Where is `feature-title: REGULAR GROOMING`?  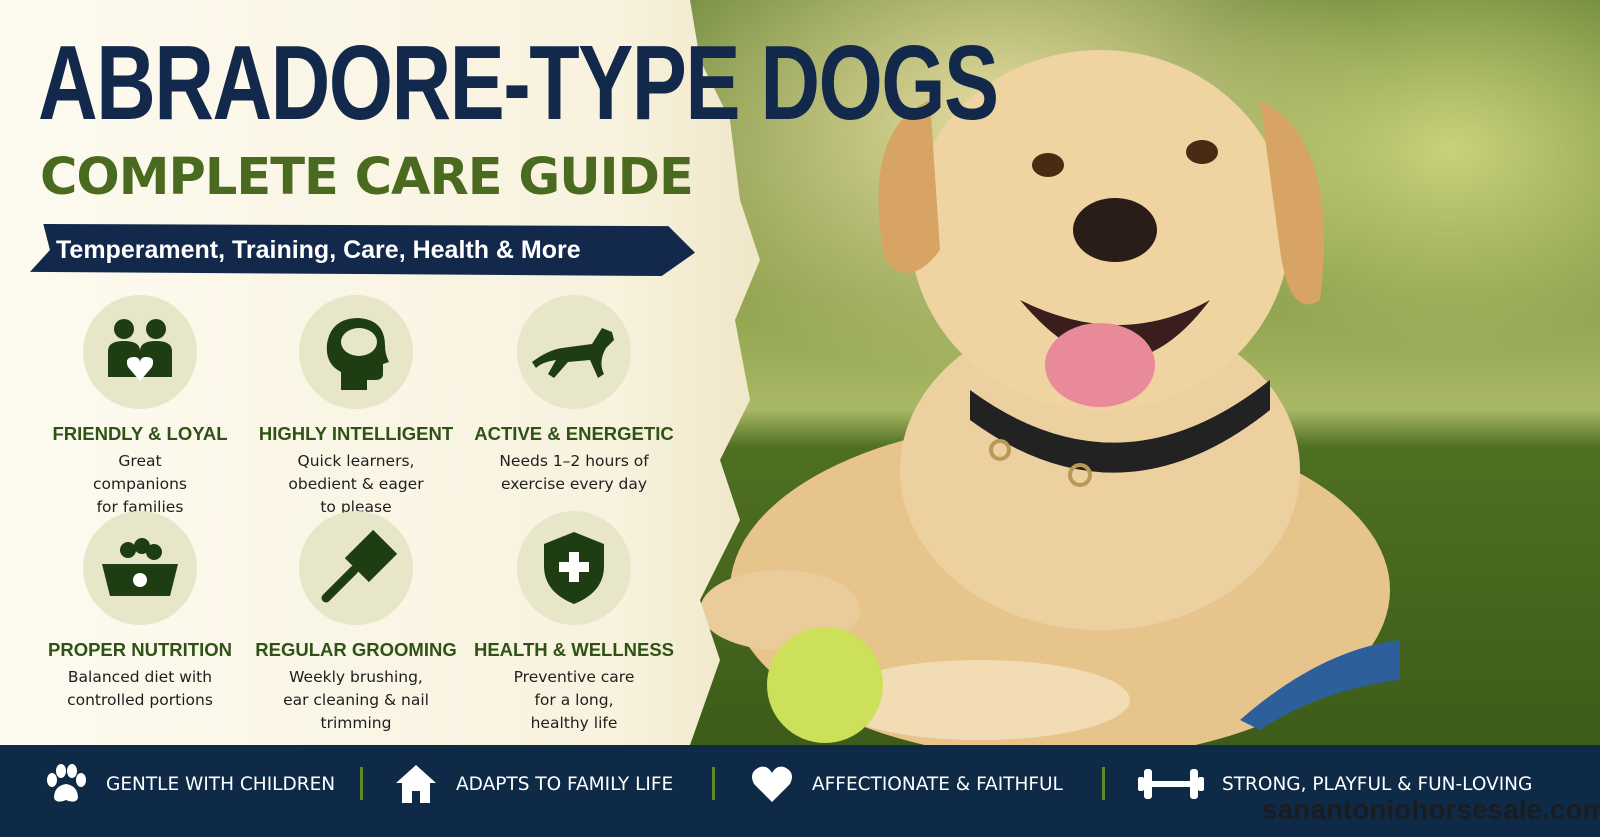
feature-title: REGULAR GROOMING is located at coordinates (356, 649).